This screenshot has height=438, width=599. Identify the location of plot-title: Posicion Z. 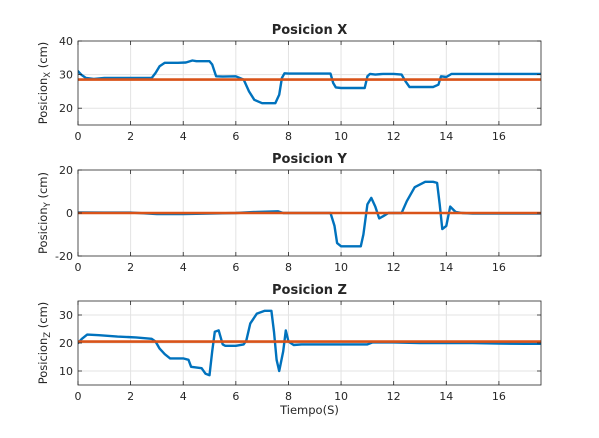
(309, 290).